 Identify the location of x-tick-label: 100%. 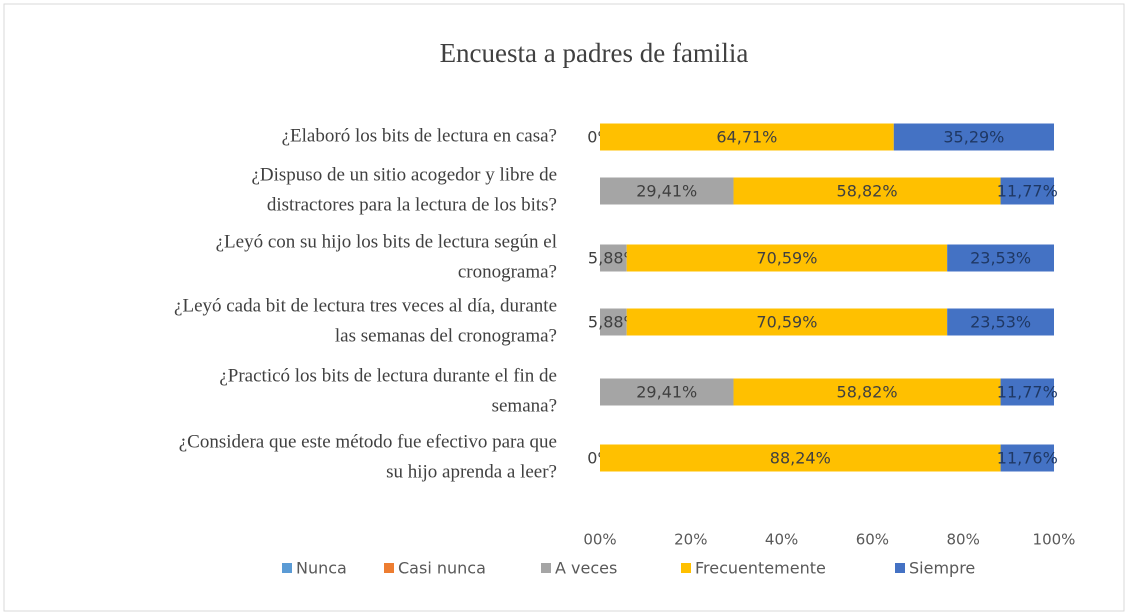
(1054, 540).